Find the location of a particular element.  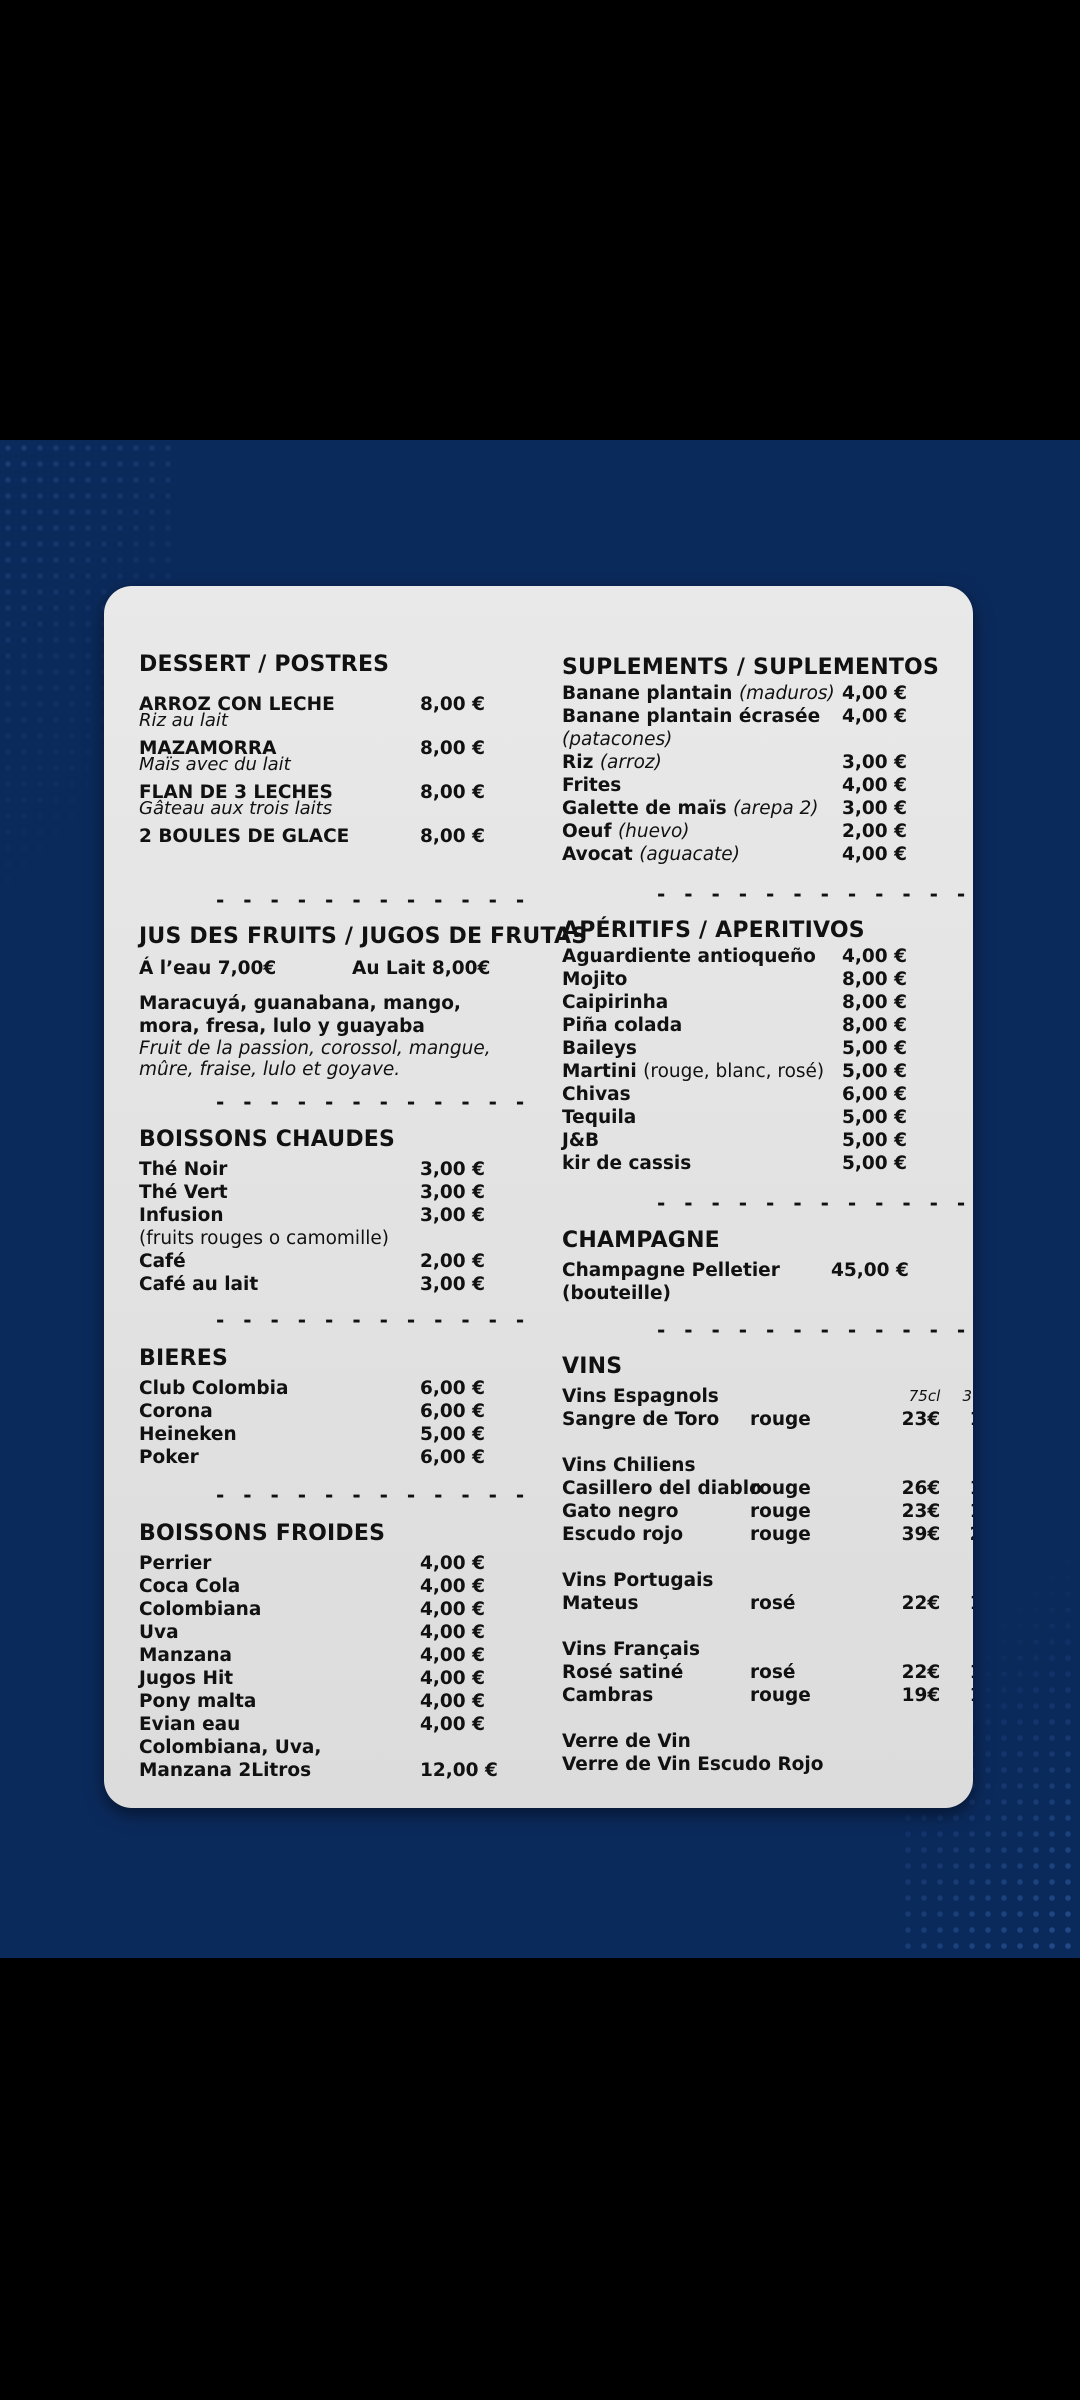

item-name: Corona is located at coordinates (176, 1411).